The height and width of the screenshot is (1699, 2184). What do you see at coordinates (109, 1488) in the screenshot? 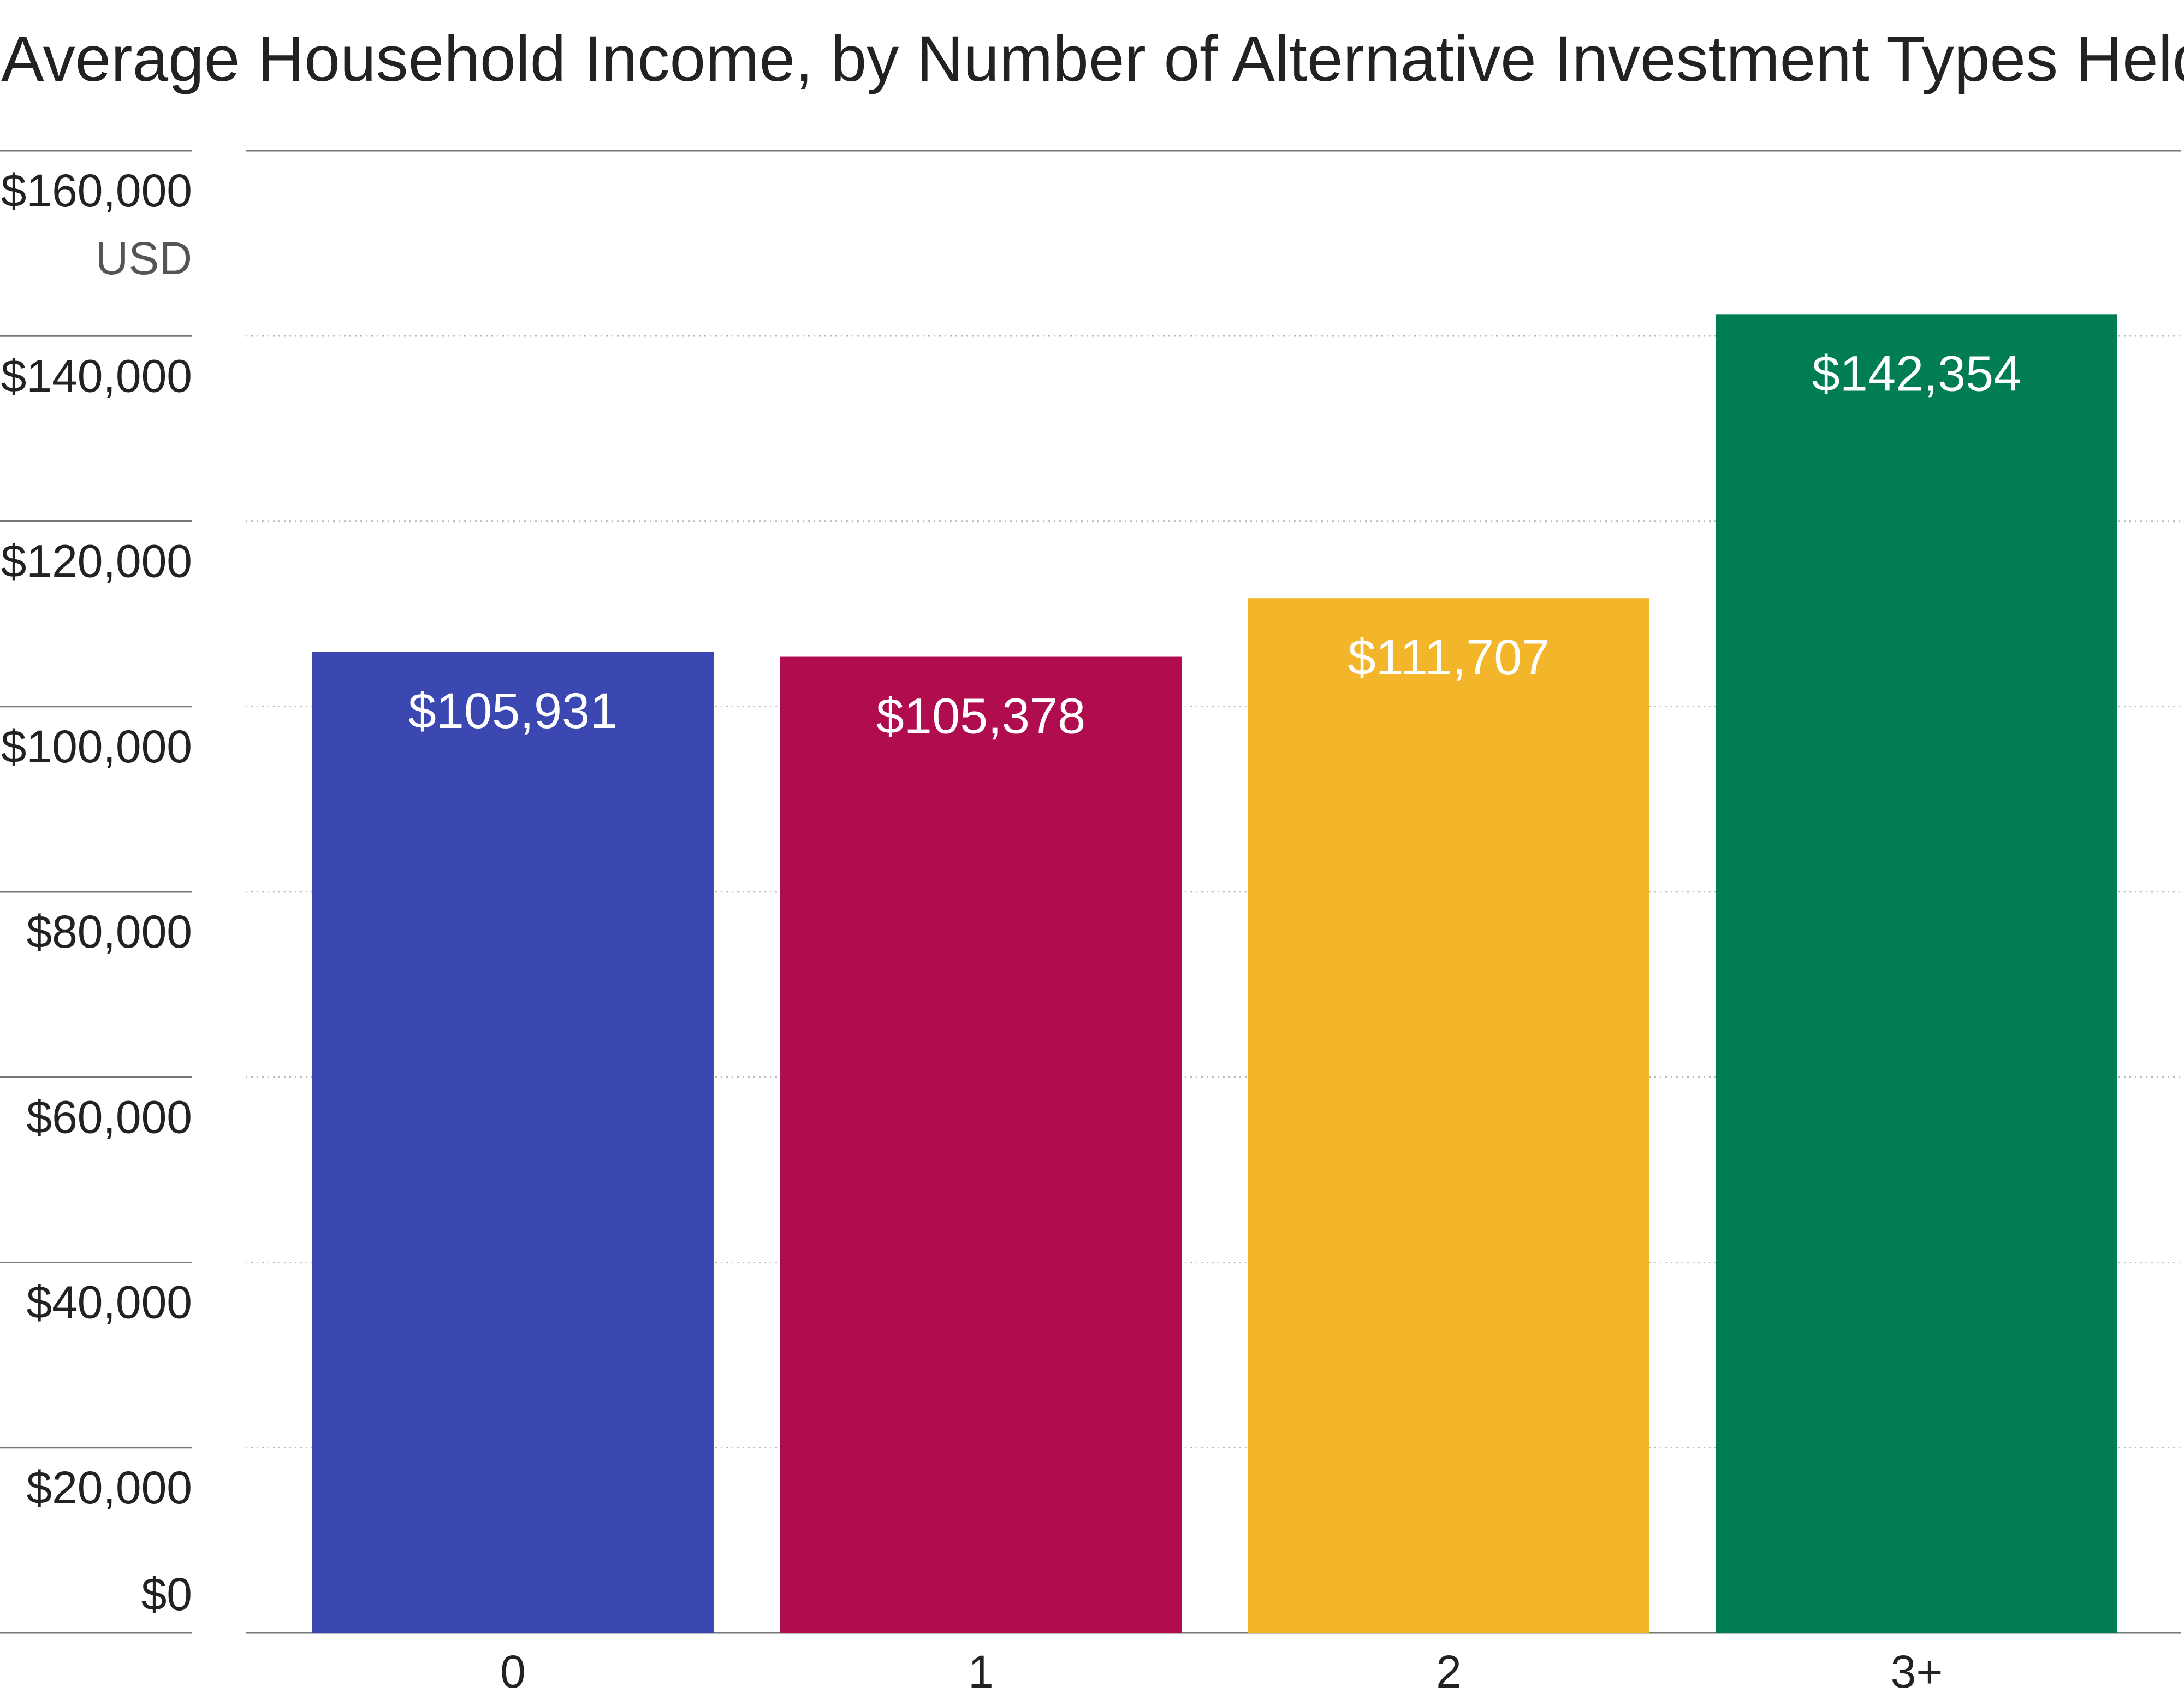
I see `y-tick-label: $20,000` at bounding box center [109, 1488].